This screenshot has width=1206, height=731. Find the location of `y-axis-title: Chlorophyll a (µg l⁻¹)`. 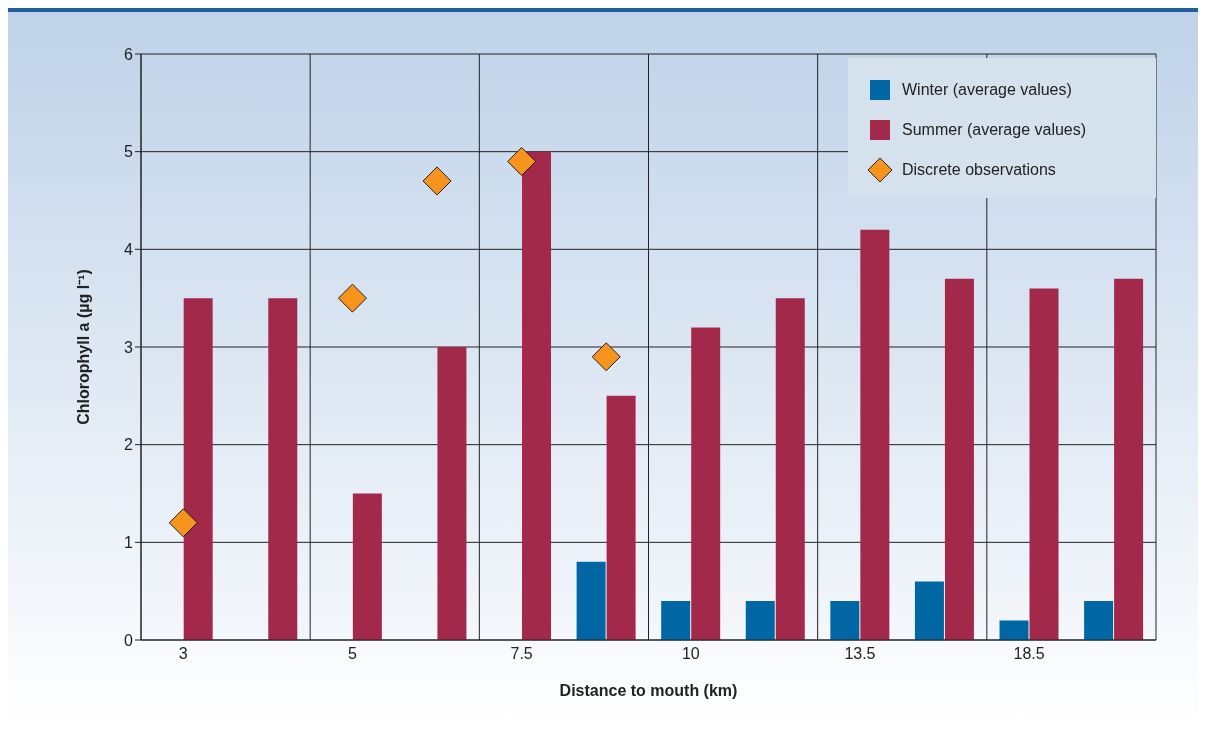

y-axis-title: Chlorophyll a (µg l⁻¹) is located at coordinates (83, 347).